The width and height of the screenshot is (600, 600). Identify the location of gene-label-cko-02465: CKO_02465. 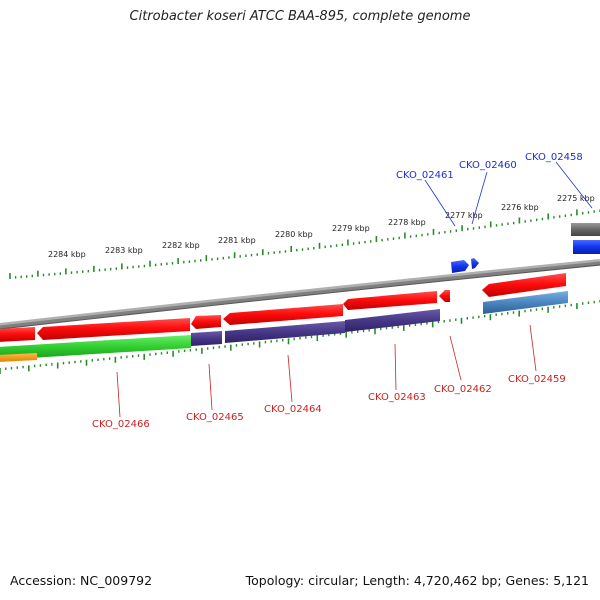
(215, 417).